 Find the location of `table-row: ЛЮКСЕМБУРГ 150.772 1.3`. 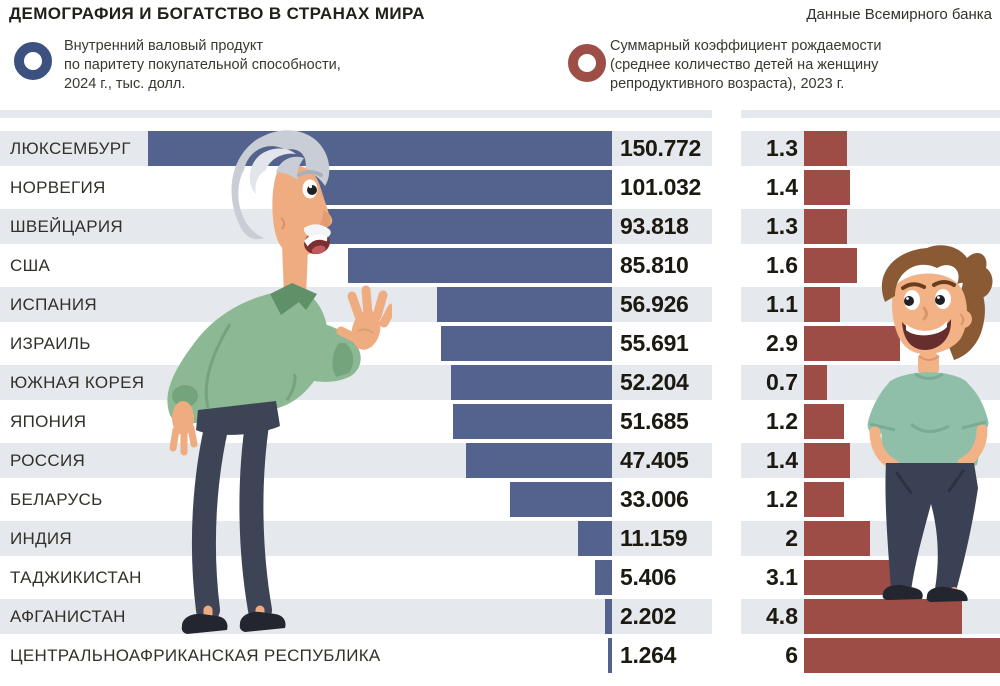

table-row: ЛЮКСЕМБУРГ 150.772 1.3 is located at coordinates (500, 148).